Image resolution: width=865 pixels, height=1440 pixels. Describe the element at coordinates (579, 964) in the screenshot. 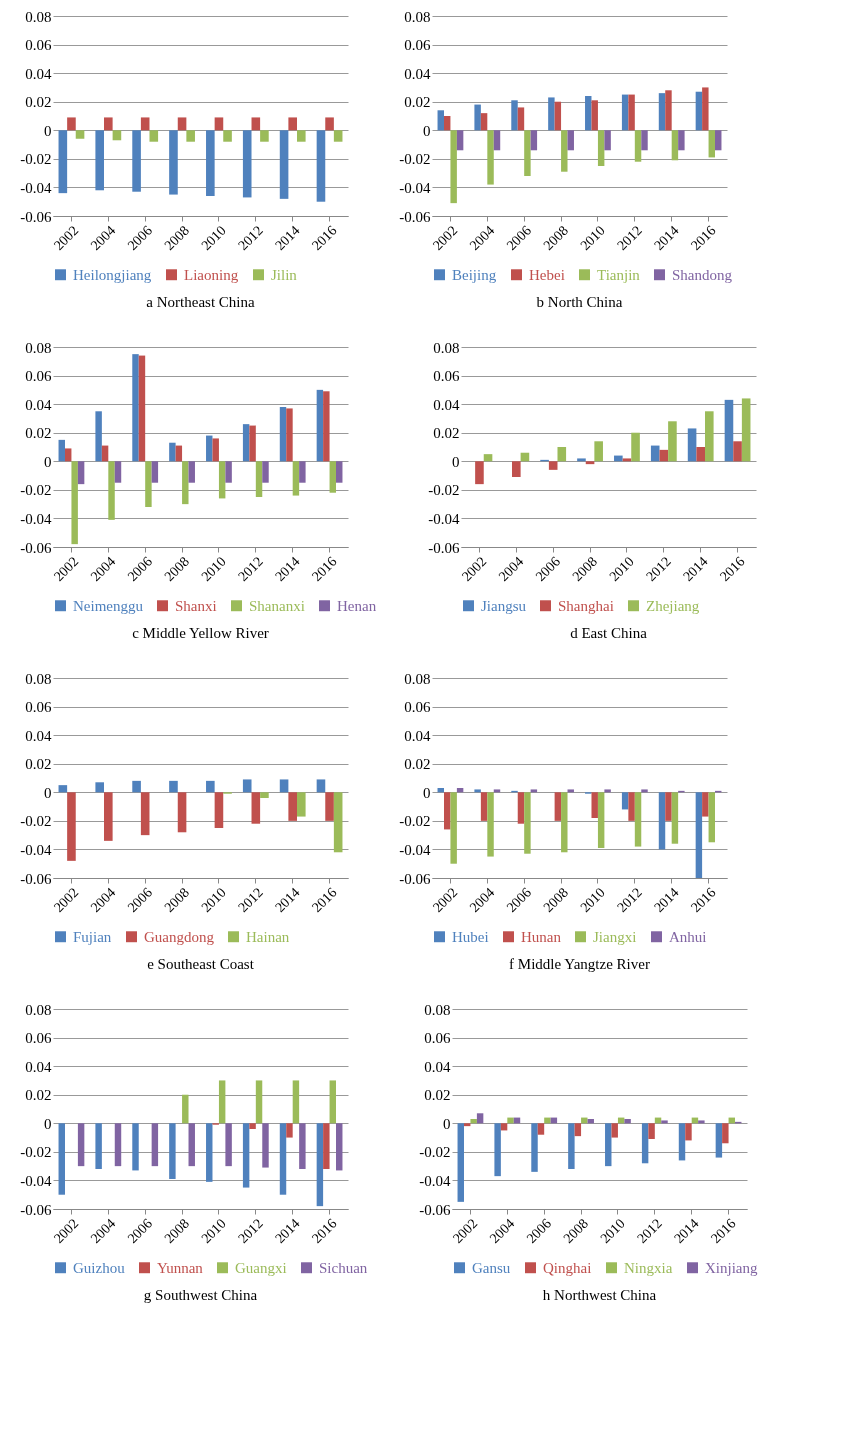

I see `text: f Middle Yangtze River` at that location.